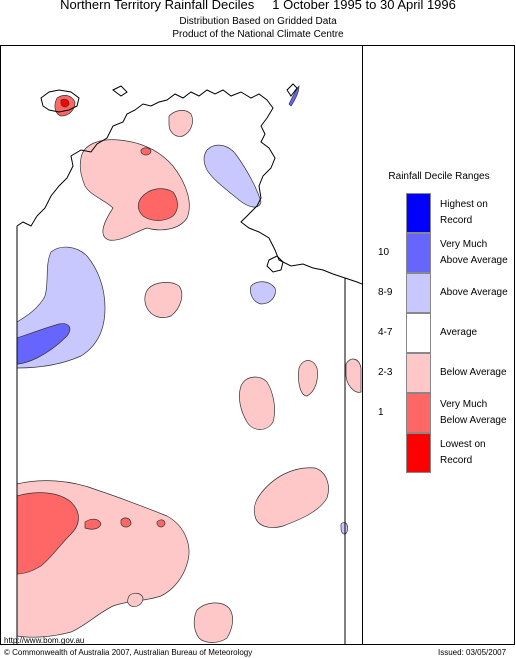 Image resolution: width=516 pixels, height=658 pixels. What do you see at coordinates (93, 524) in the screenshot?
I see `very-much-below-region-south-a` at bounding box center [93, 524].